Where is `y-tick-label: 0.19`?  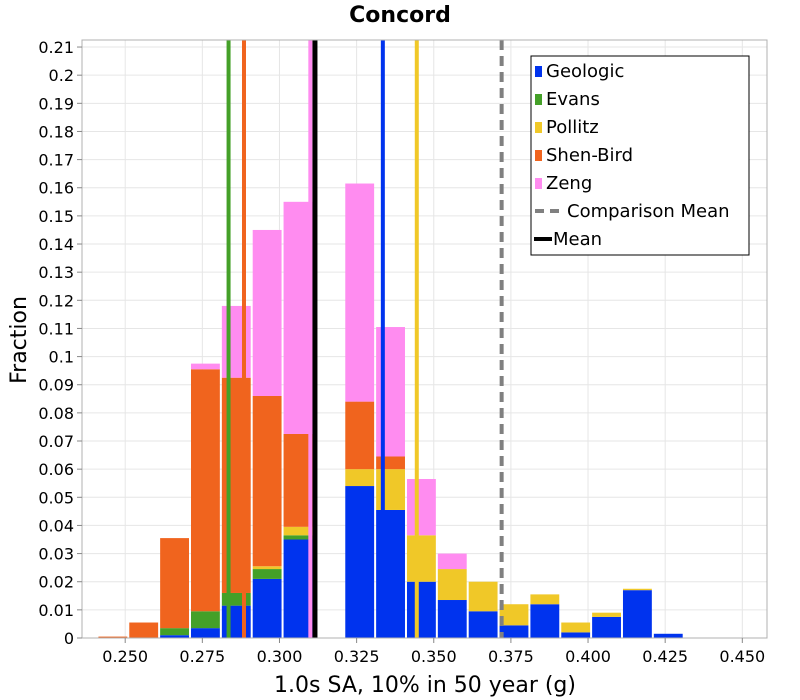
y-tick-label: 0.19 is located at coordinates (56, 103).